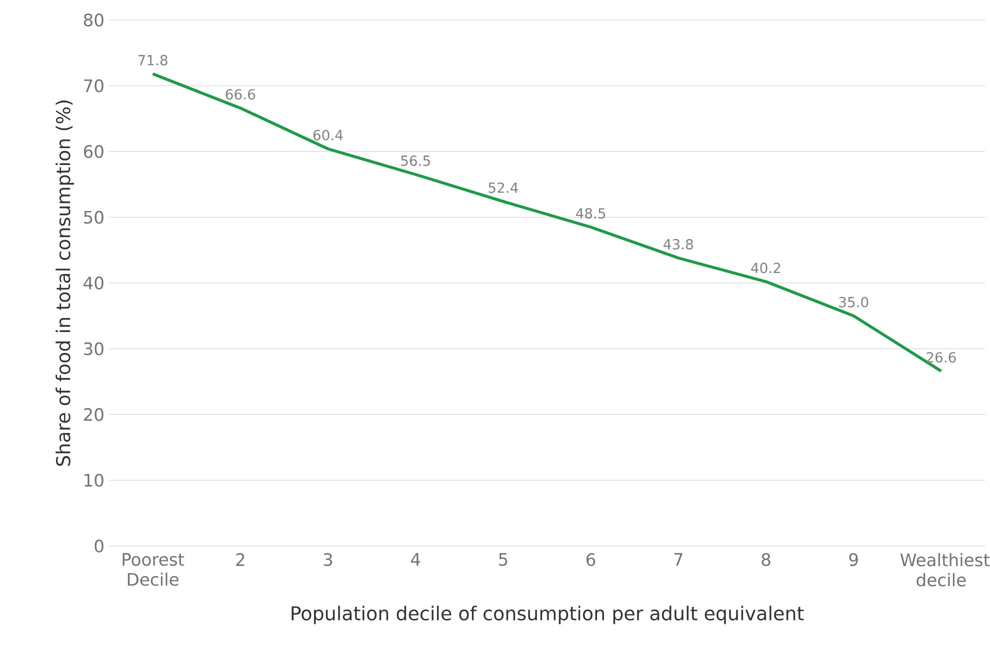 Image resolution: width=990 pixels, height=655 pixels. What do you see at coordinates (328, 559) in the screenshot?
I see `x-tick-label: 3` at bounding box center [328, 559].